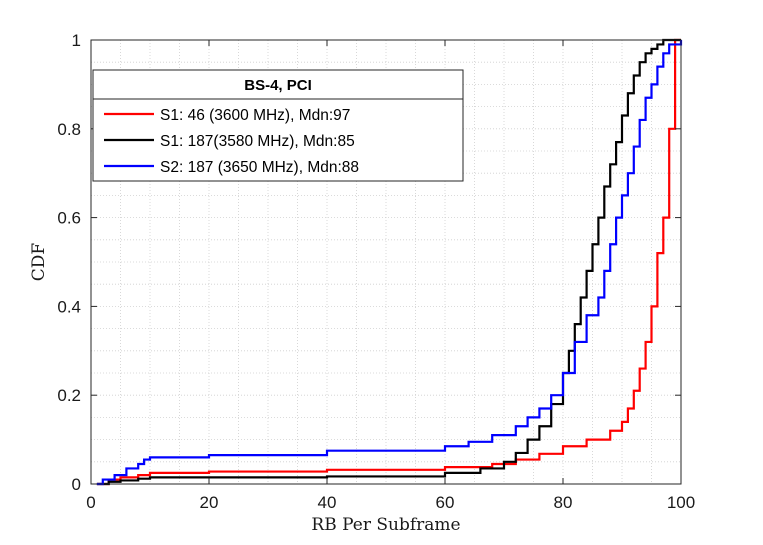  What do you see at coordinates (69, 129) in the screenshot?
I see `y-tick-label: 0.8` at bounding box center [69, 129].